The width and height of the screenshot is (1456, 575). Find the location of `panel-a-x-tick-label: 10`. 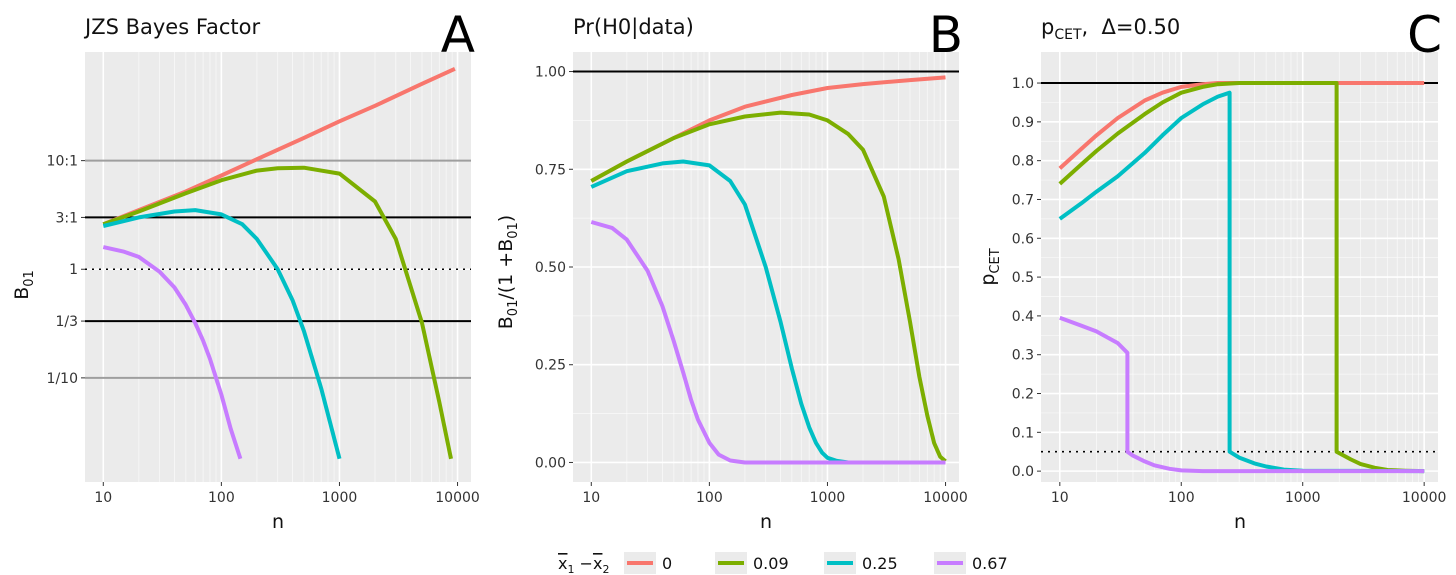

panel-a-x-tick-label: 10 is located at coordinates (103, 498).